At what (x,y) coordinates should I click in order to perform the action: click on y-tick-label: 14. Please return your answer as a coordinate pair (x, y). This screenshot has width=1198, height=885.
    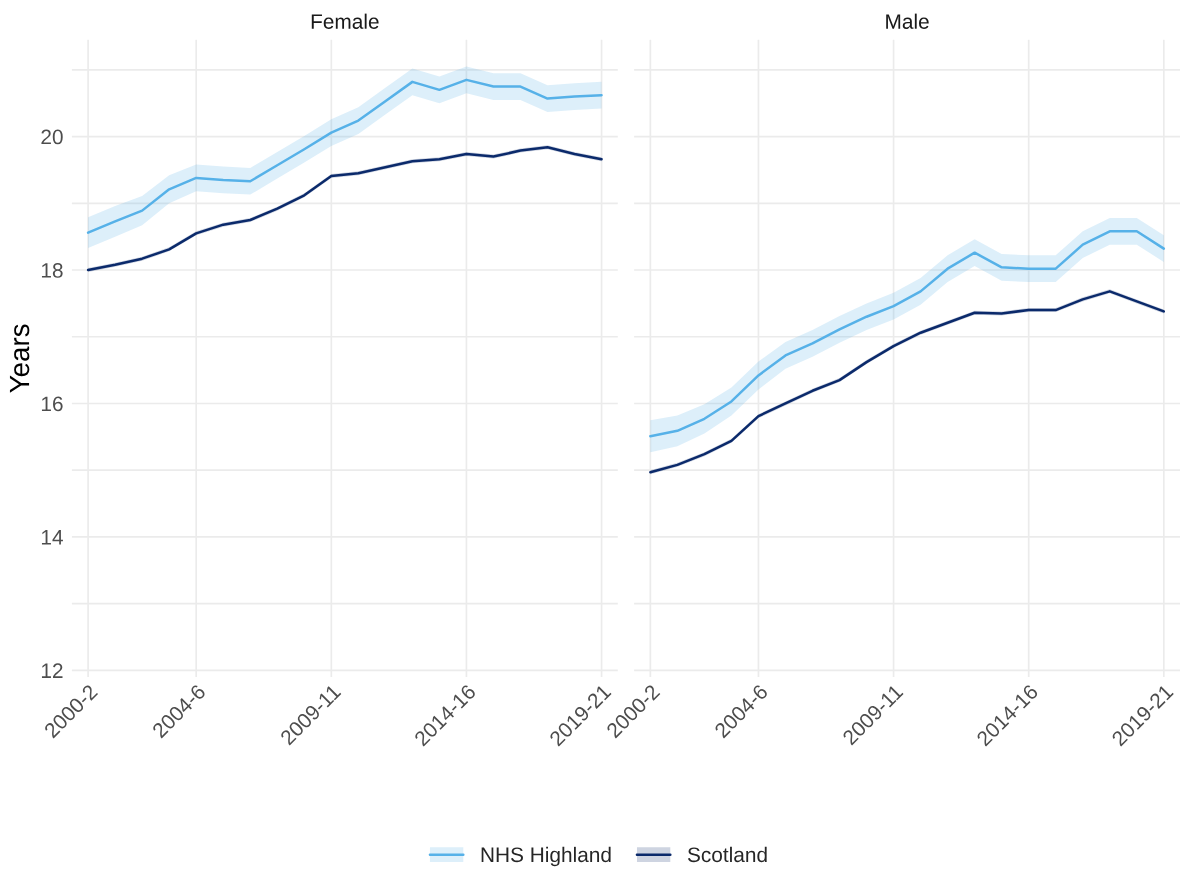
    Looking at the image, I should click on (52, 537).